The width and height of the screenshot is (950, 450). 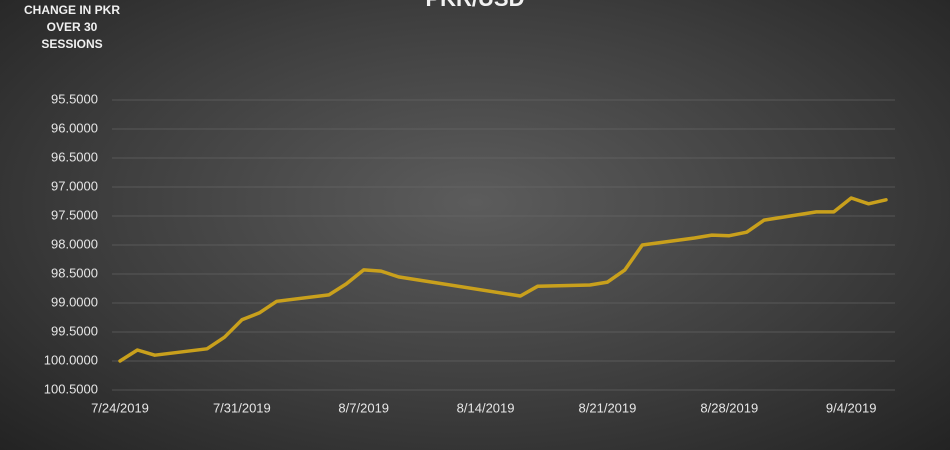 I want to click on y-tick-label: 97.5000, so click(x=74, y=214).